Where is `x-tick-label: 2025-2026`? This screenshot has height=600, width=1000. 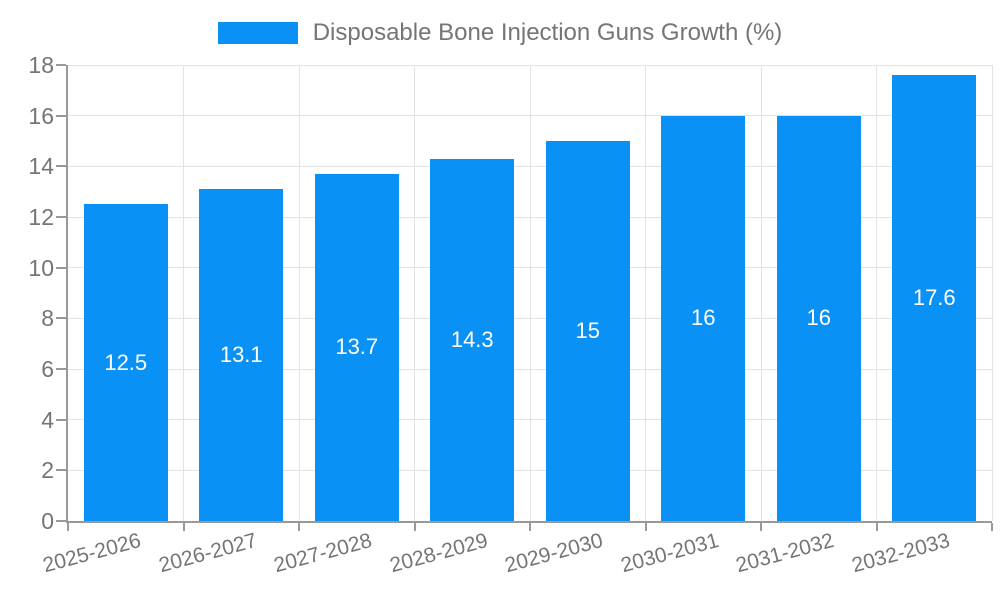
x-tick-label: 2025-2026 is located at coordinates (92, 553).